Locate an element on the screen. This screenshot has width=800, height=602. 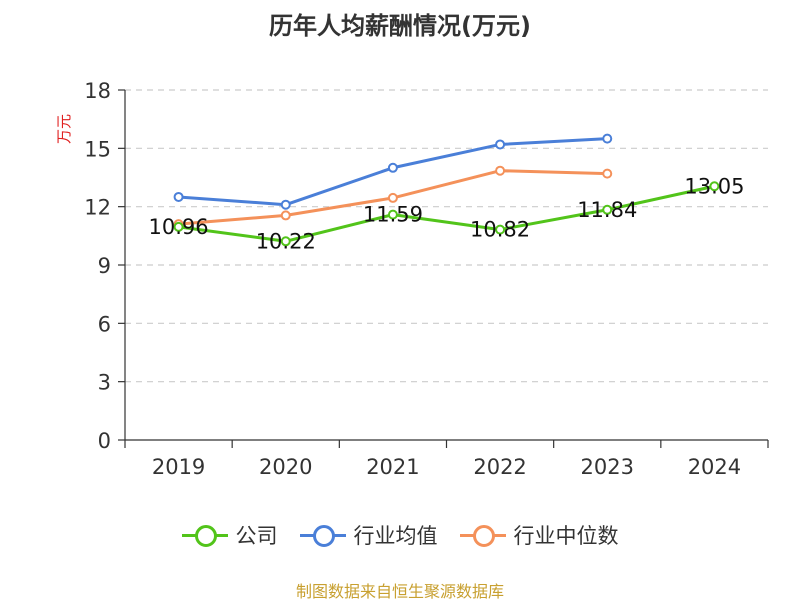
legend-item-industry-median: 行业中位数 is located at coordinates (539, 535).